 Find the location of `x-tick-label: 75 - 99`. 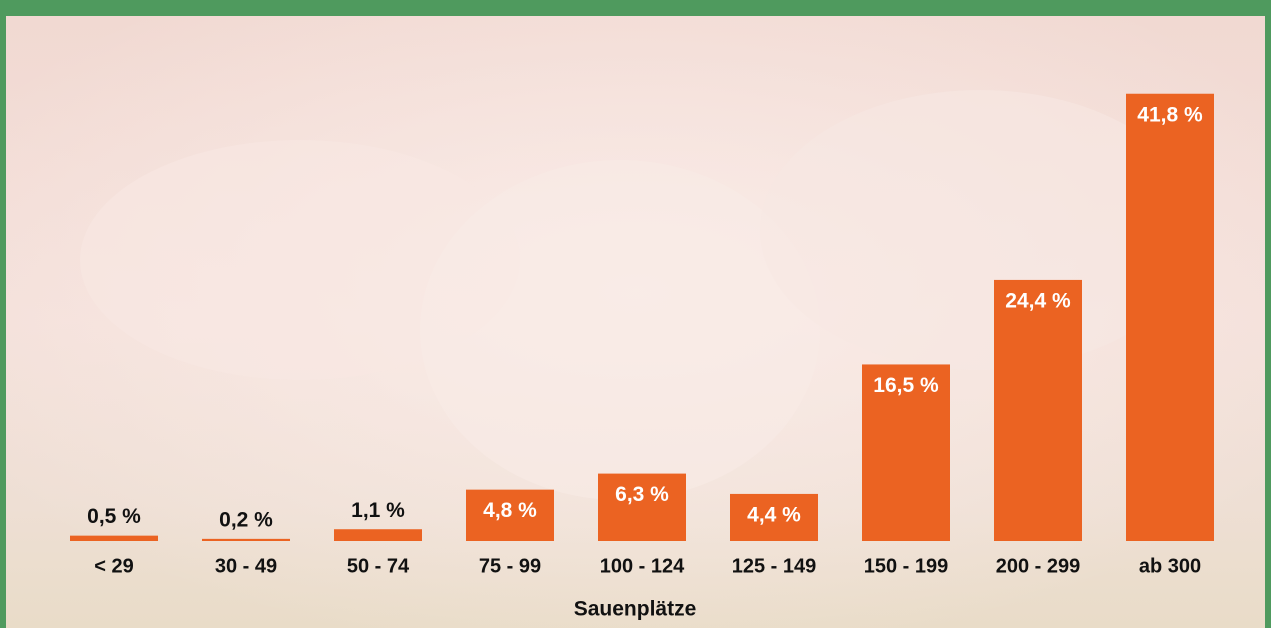

x-tick-label: 75 - 99 is located at coordinates (510, 566).